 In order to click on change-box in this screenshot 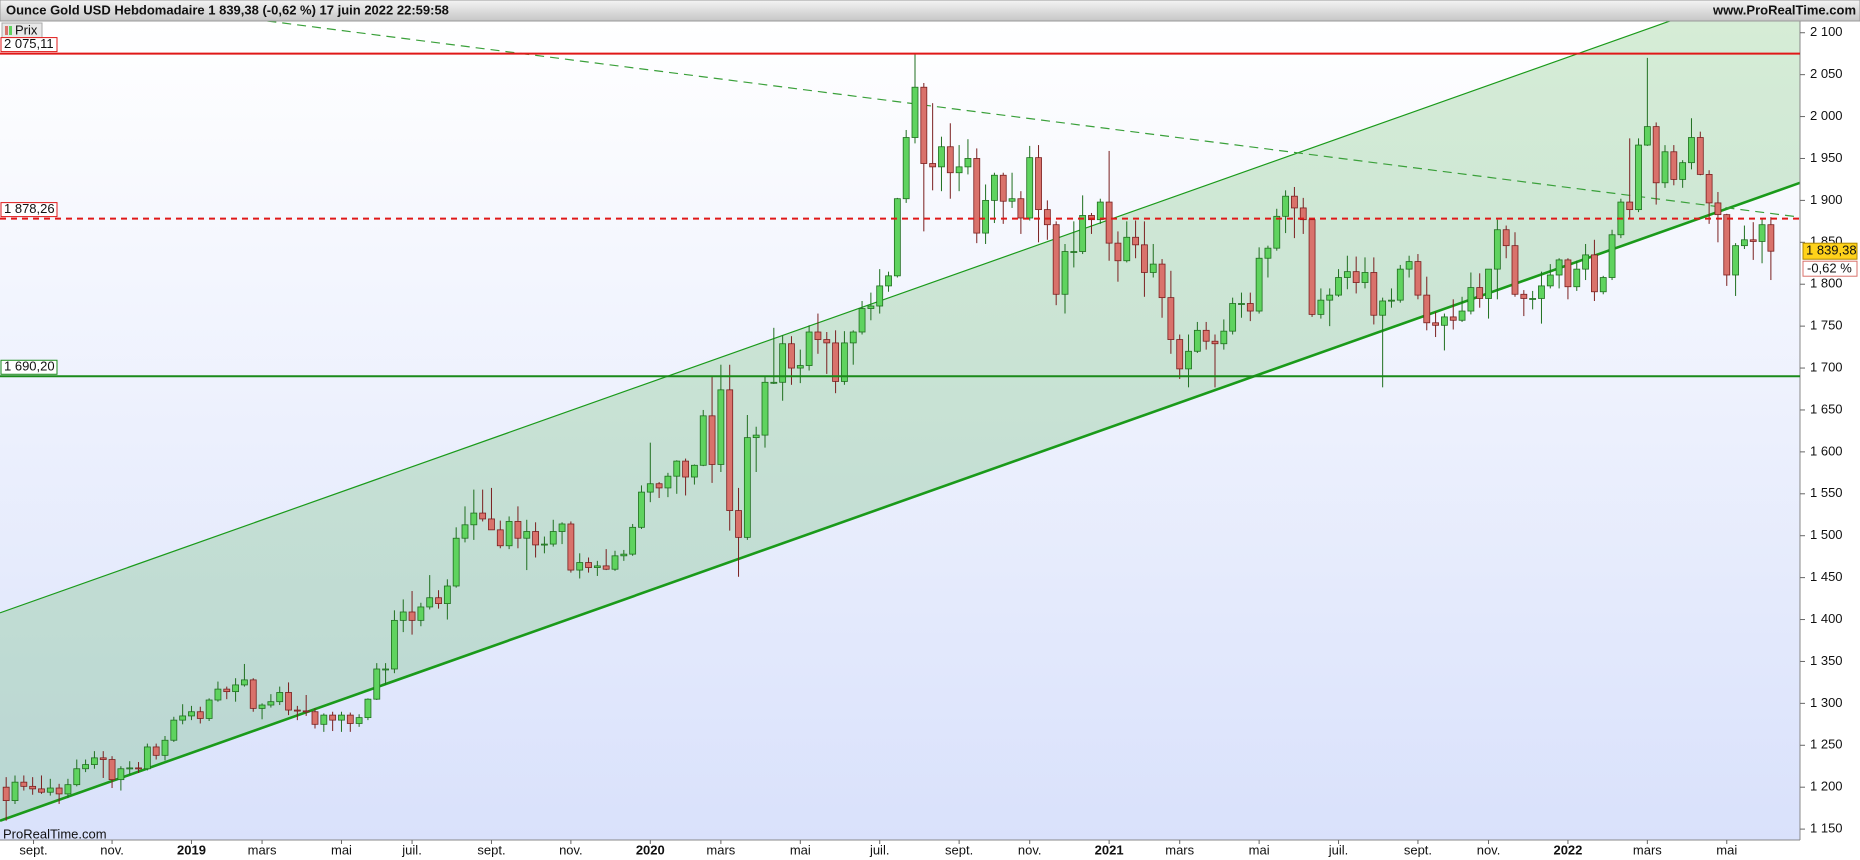, I will do `click(1830, 268)`.